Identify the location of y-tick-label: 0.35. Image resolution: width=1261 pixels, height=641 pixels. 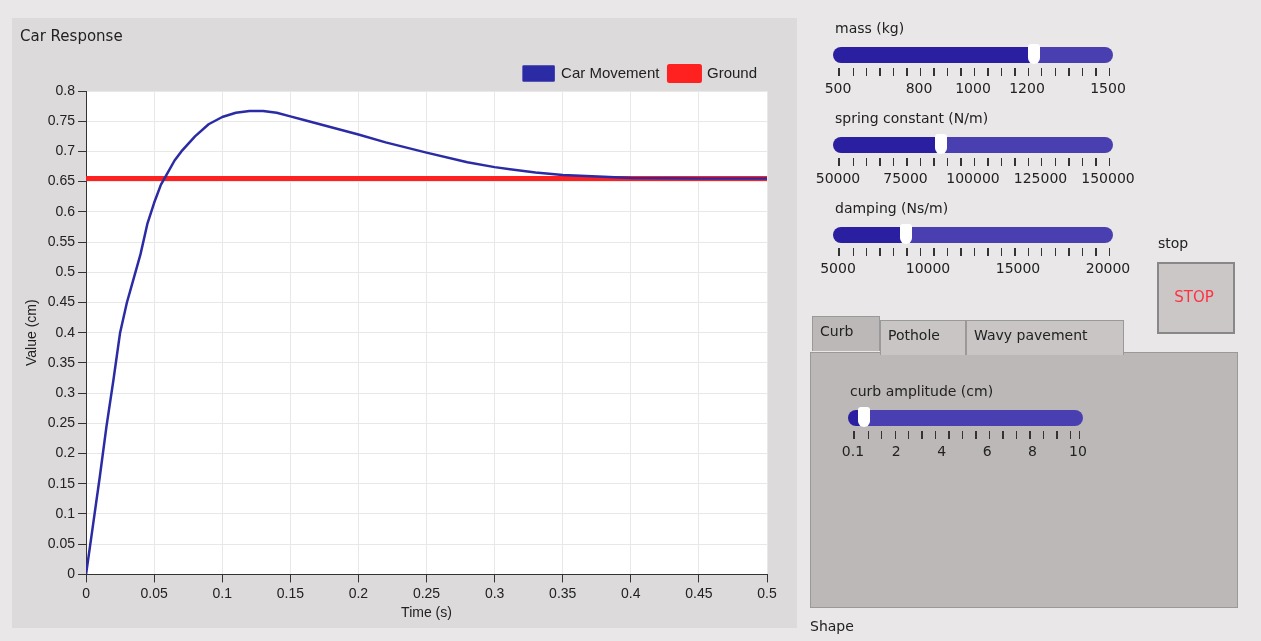
(61, 361).